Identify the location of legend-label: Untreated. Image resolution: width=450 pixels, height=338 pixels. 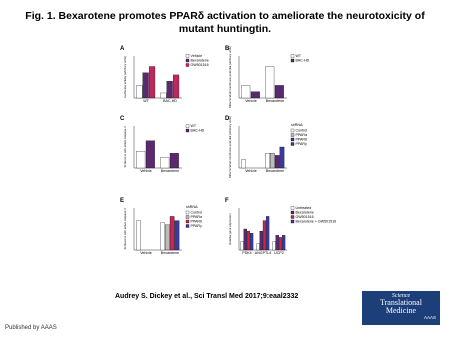
(304, 208).